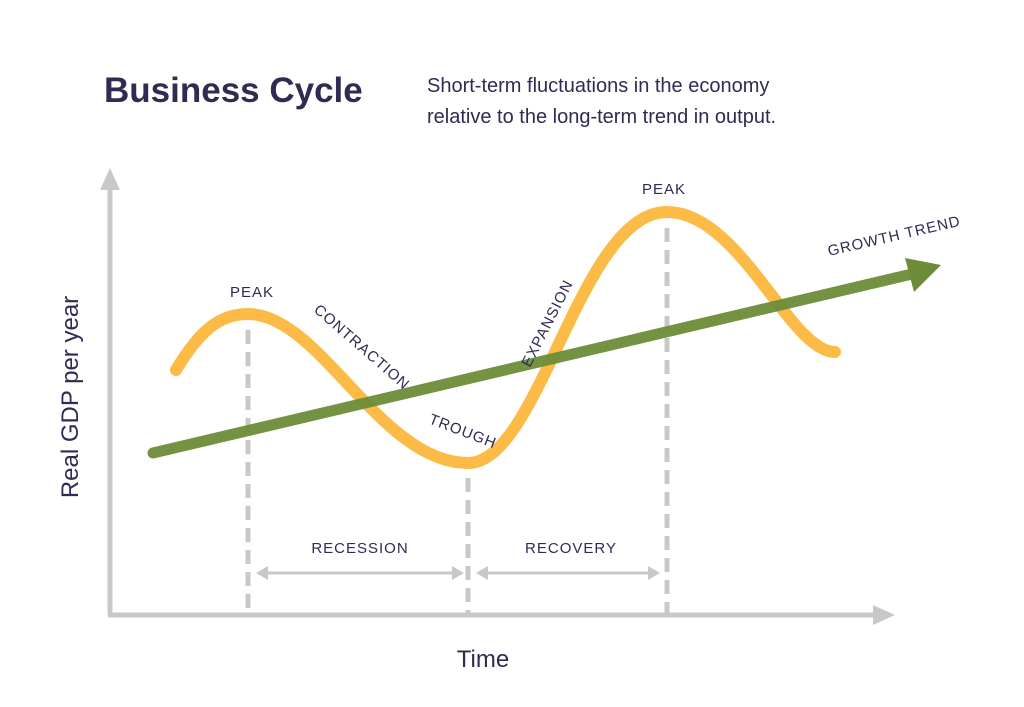  I want to click on recession-label: RECESSION, so click(359, 548).